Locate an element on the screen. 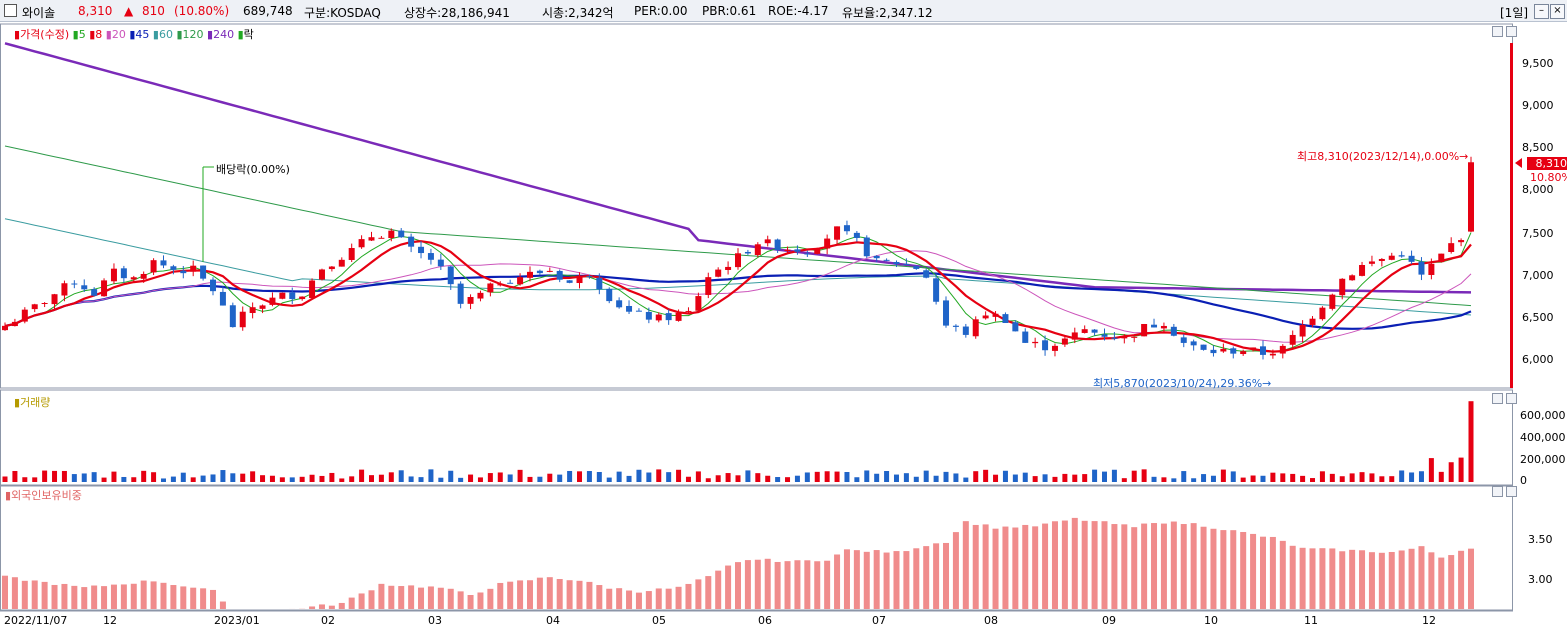 Image resolution: width=1567 pixels, height=630 pixels. current-price-tag: 8,310 is located at coordinates (1547, 163).